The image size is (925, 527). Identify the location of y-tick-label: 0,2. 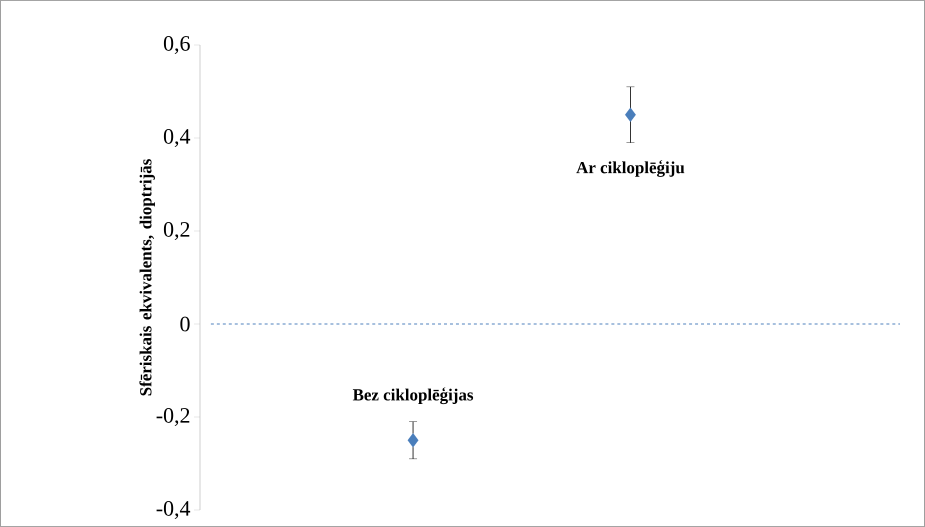
(177, 231).